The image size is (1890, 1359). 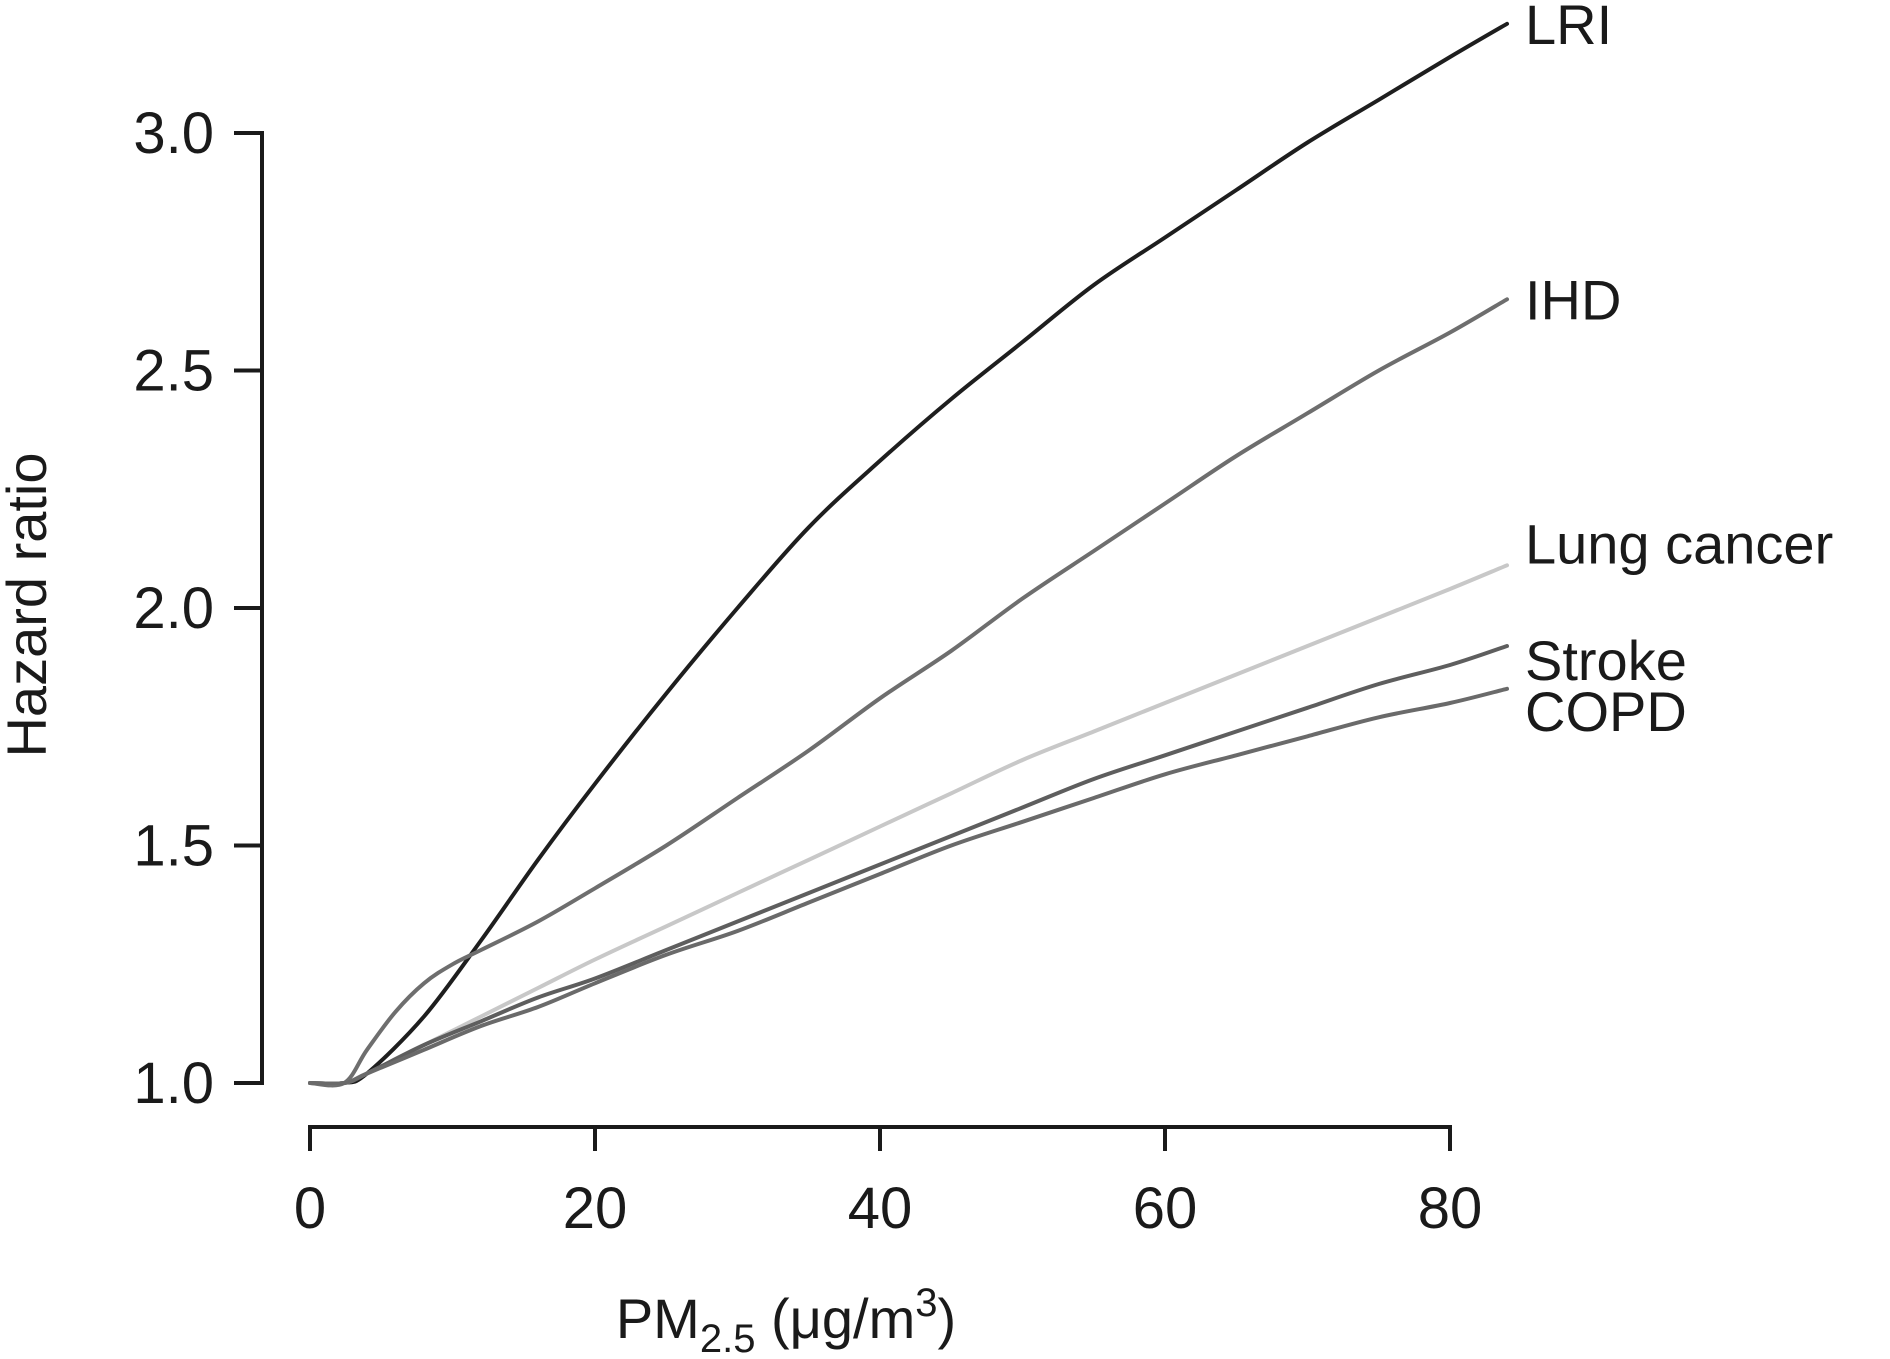 I want to click on x-tick-label: 0, so click(x=310, y=1208).